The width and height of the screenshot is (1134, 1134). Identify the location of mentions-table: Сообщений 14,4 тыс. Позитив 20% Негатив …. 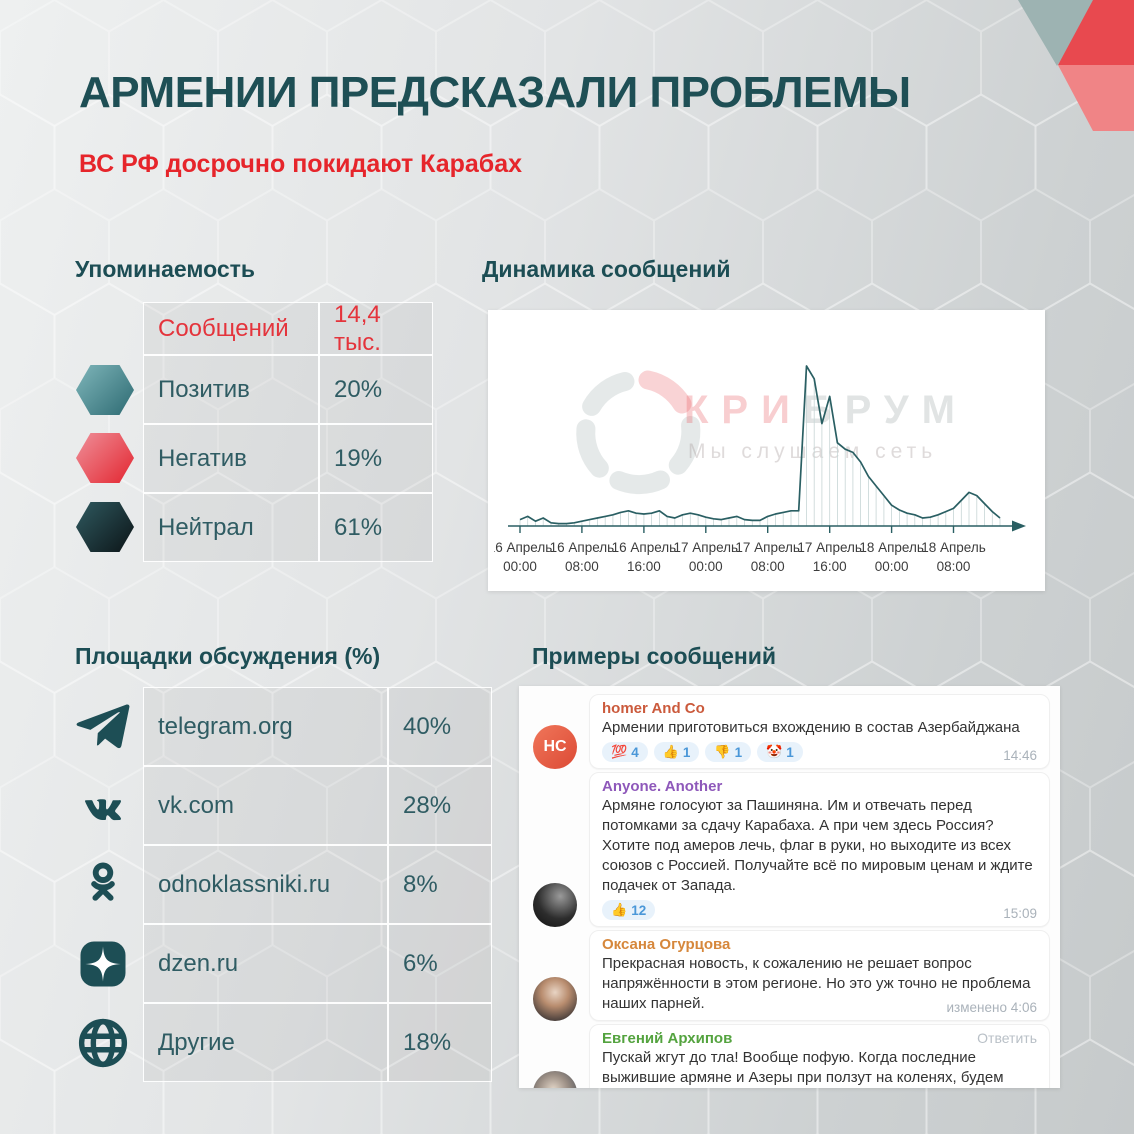
(288, 431).